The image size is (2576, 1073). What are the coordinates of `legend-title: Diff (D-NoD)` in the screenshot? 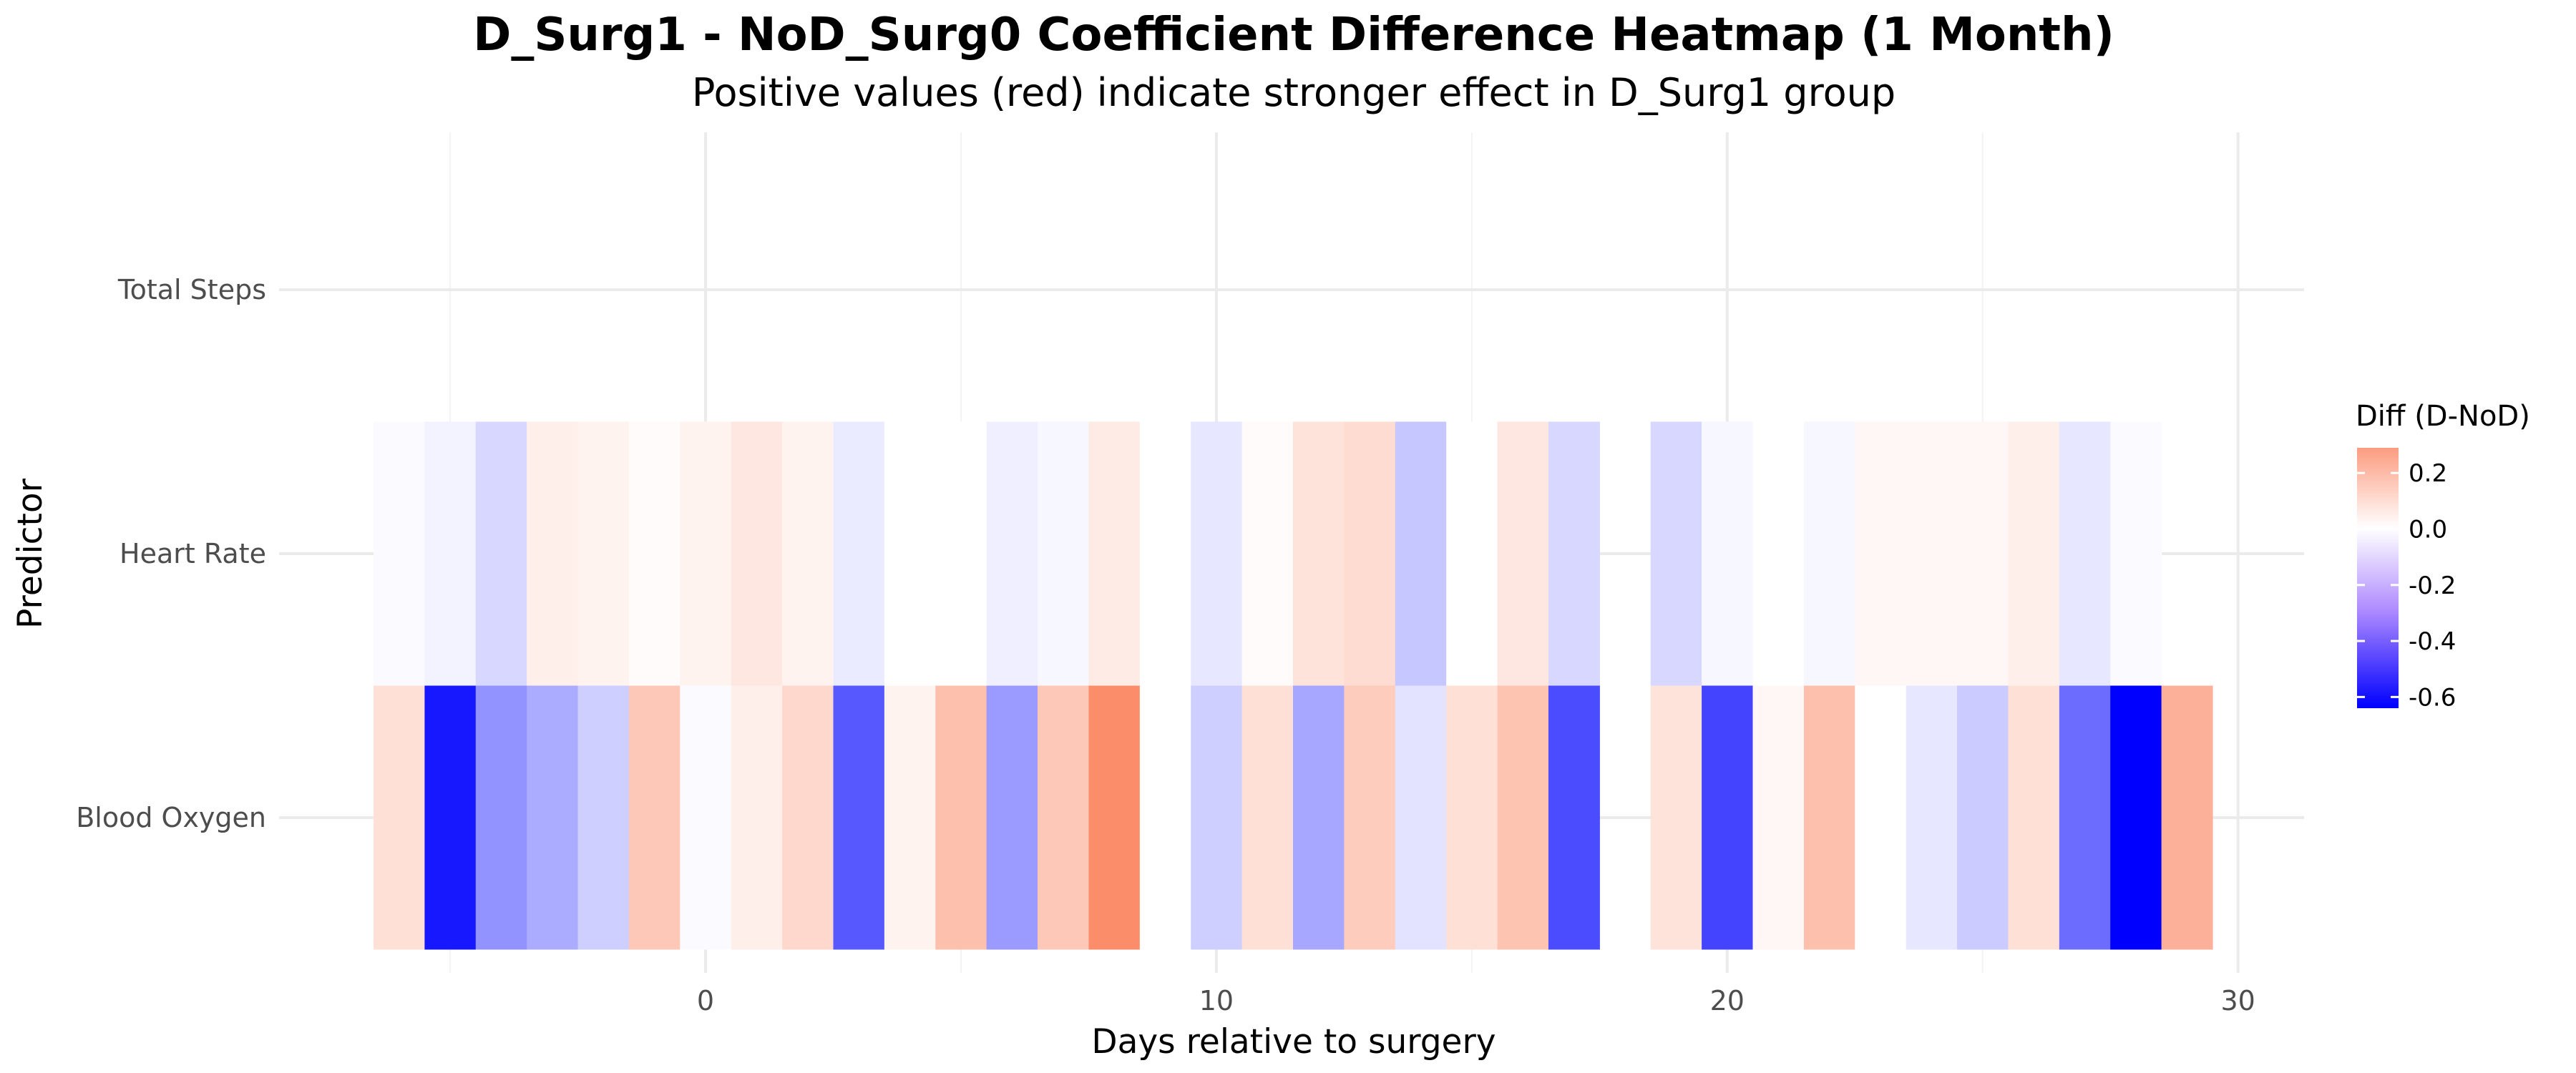 It's located at (2443, 416).